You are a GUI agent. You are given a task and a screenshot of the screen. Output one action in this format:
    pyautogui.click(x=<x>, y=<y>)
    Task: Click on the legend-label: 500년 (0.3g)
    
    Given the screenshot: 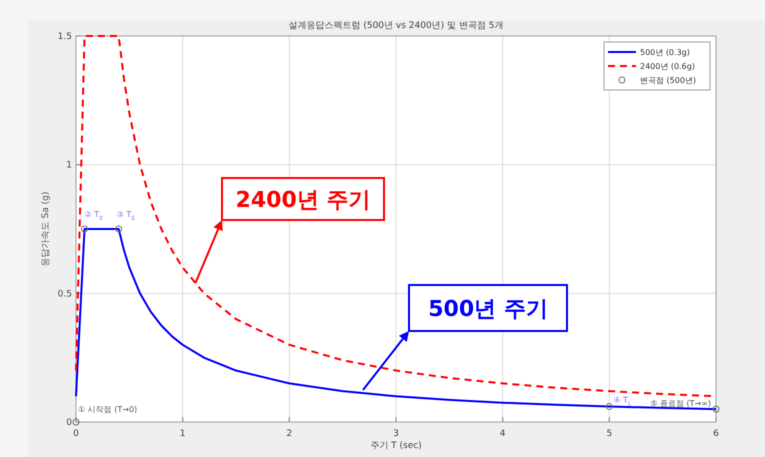 What is the action you would take?
    pyautogui.click(x=665, y=52)
    